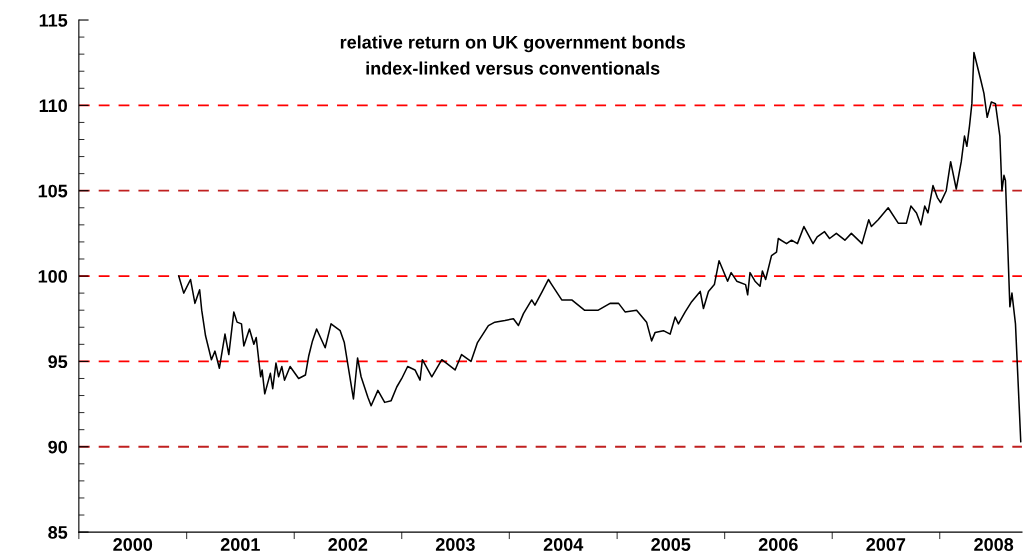 The width and height of the screenshot is (1024, 556). I want to click on y-tick-label: 85, so click(58, 532).